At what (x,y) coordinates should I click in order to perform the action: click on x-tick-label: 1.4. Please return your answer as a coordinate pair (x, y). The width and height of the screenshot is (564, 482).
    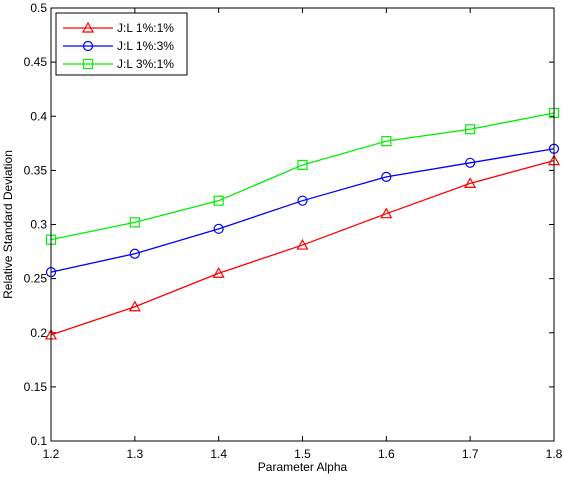
    Looking at the image, I should click on (218, 454).